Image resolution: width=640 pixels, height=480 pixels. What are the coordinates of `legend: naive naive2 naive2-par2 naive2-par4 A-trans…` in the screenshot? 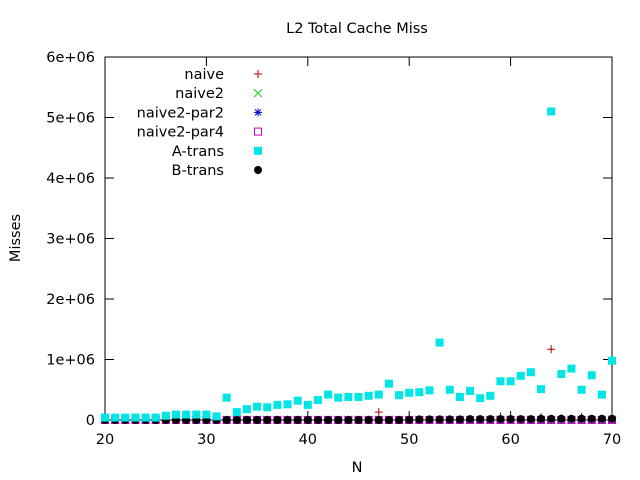 It's located at (200, 123).